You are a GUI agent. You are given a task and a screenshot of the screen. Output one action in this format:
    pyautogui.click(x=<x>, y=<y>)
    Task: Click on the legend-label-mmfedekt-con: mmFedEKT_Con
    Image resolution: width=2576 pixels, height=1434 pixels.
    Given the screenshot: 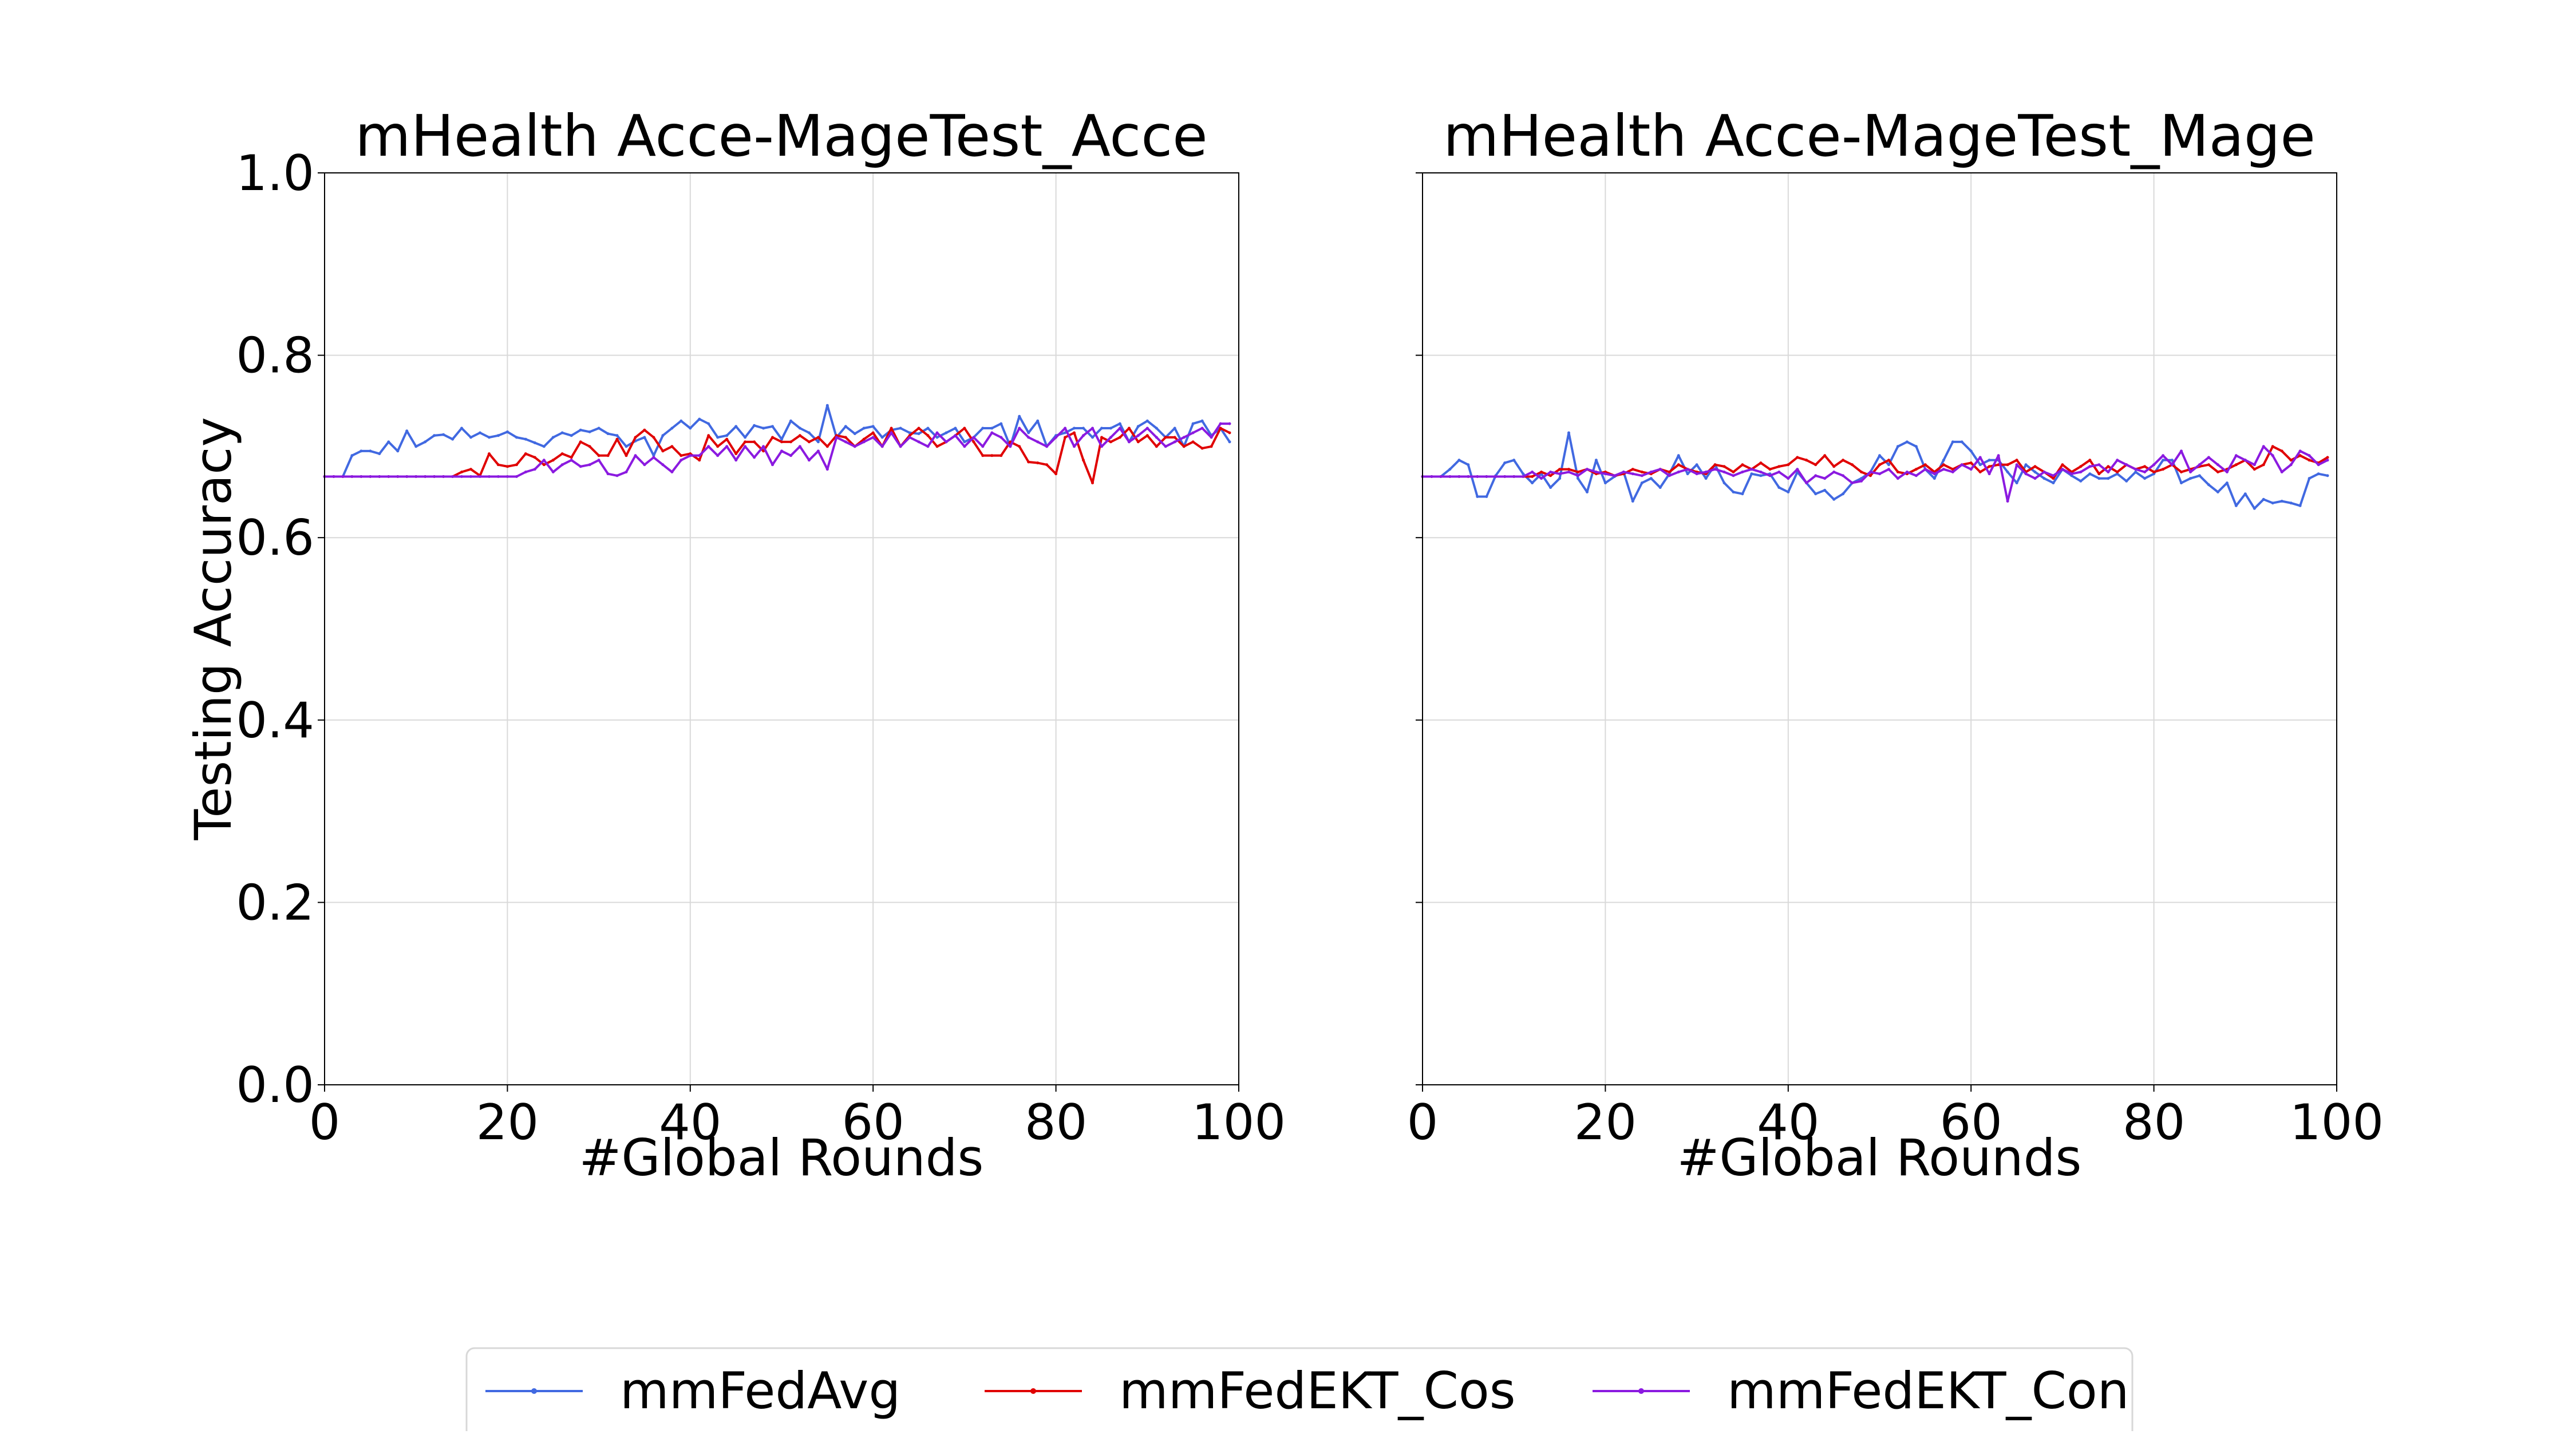 What is the action you would take?
    pyautogui.click(x=1928, y=1390)
    